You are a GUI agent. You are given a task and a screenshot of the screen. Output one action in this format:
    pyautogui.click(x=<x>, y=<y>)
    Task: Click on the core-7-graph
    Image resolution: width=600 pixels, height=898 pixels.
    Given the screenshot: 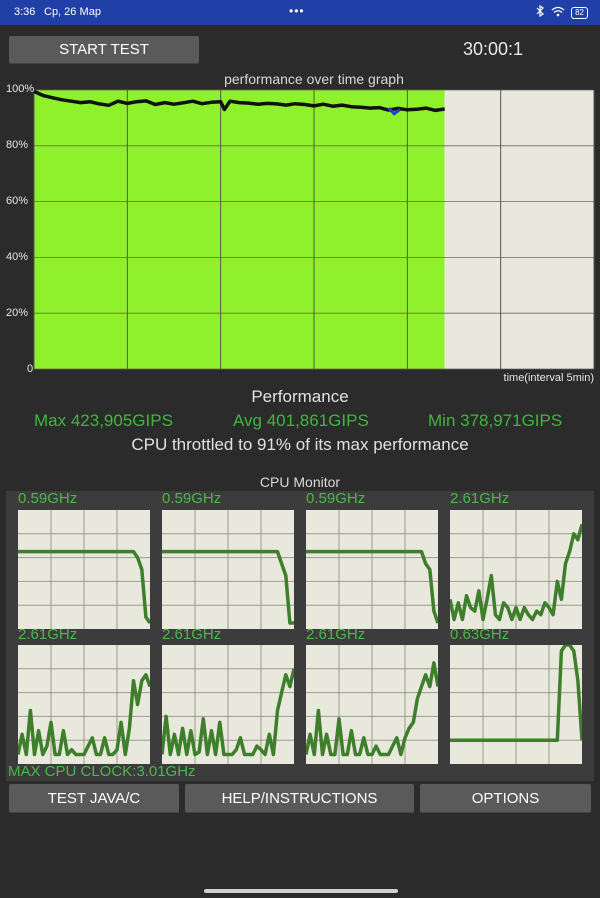 What is the action you would take?
    pyautogui.click(x=516, y=704)
    